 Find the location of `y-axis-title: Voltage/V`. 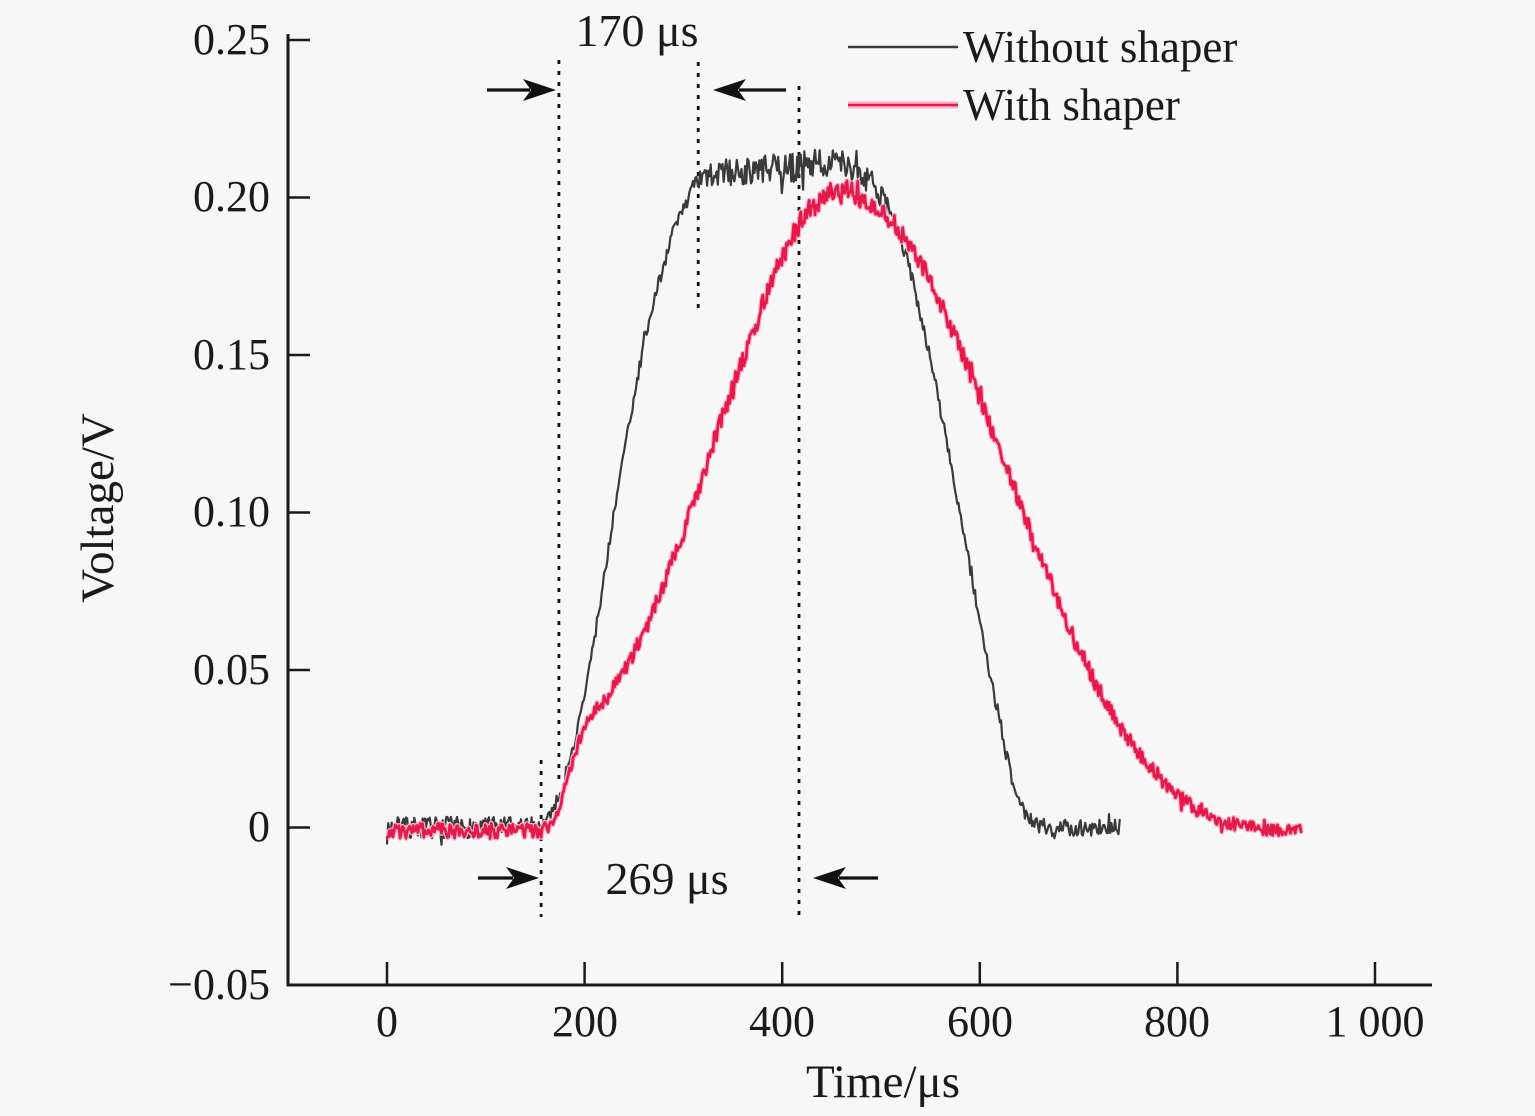

y-axis-title: Voltage/V is located at coordinates (98, 508).